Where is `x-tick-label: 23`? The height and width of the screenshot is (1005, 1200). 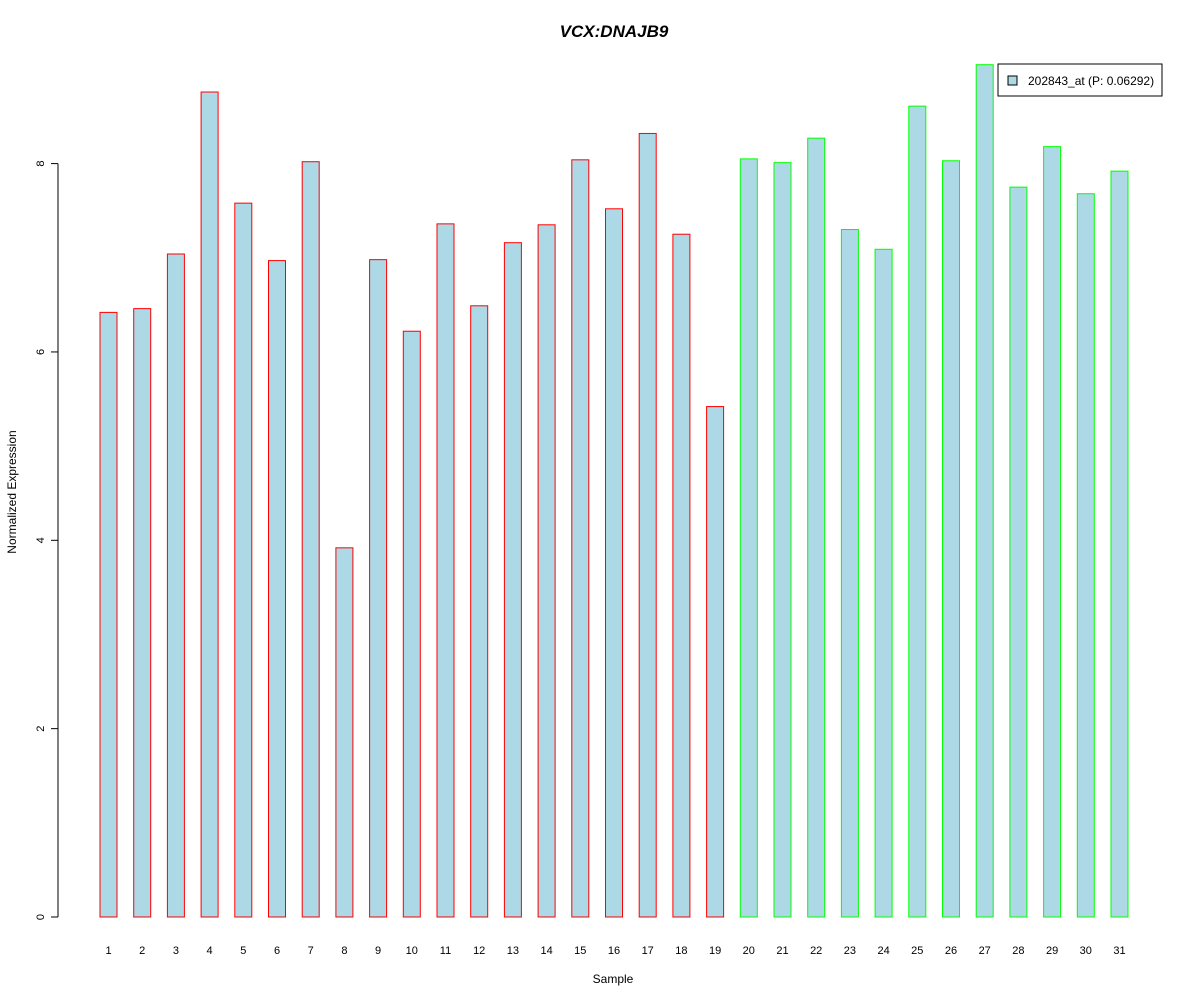
x-tick-label: 23 is located at coordinates (850, 951).